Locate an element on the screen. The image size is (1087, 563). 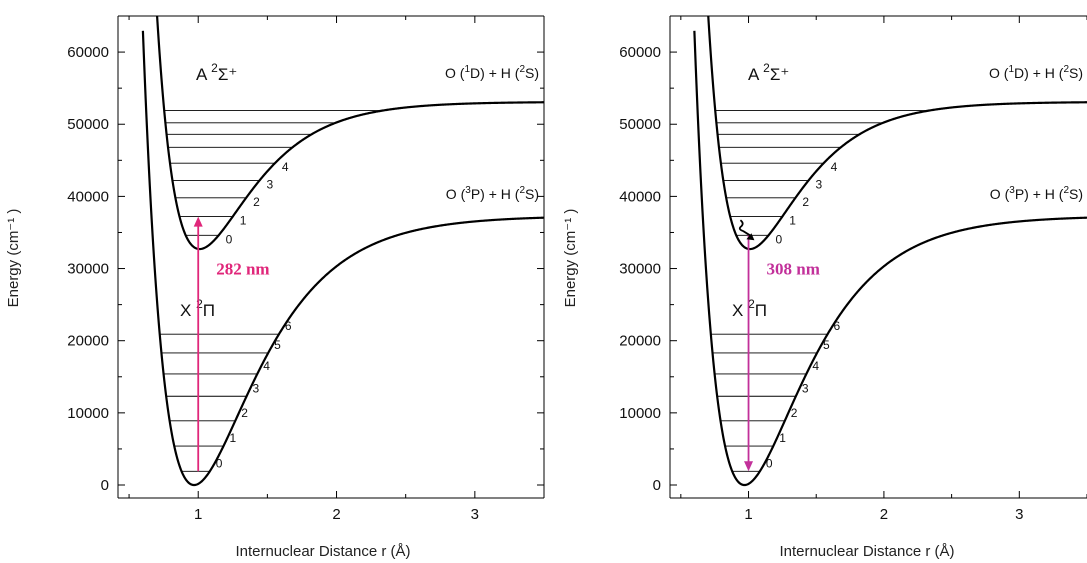
relaxation-squiggle is located at coordinates (745, 228).